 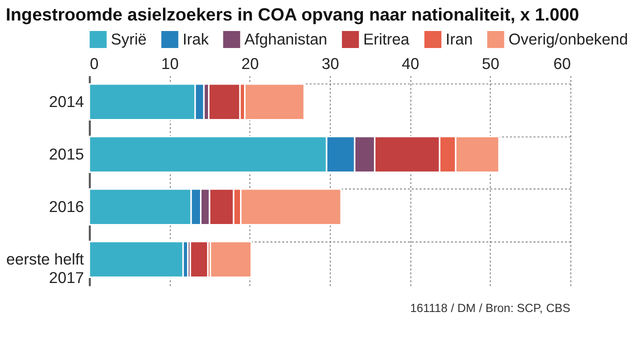 I want to click on x-tick-label: 30, so click(x=331, y=65).